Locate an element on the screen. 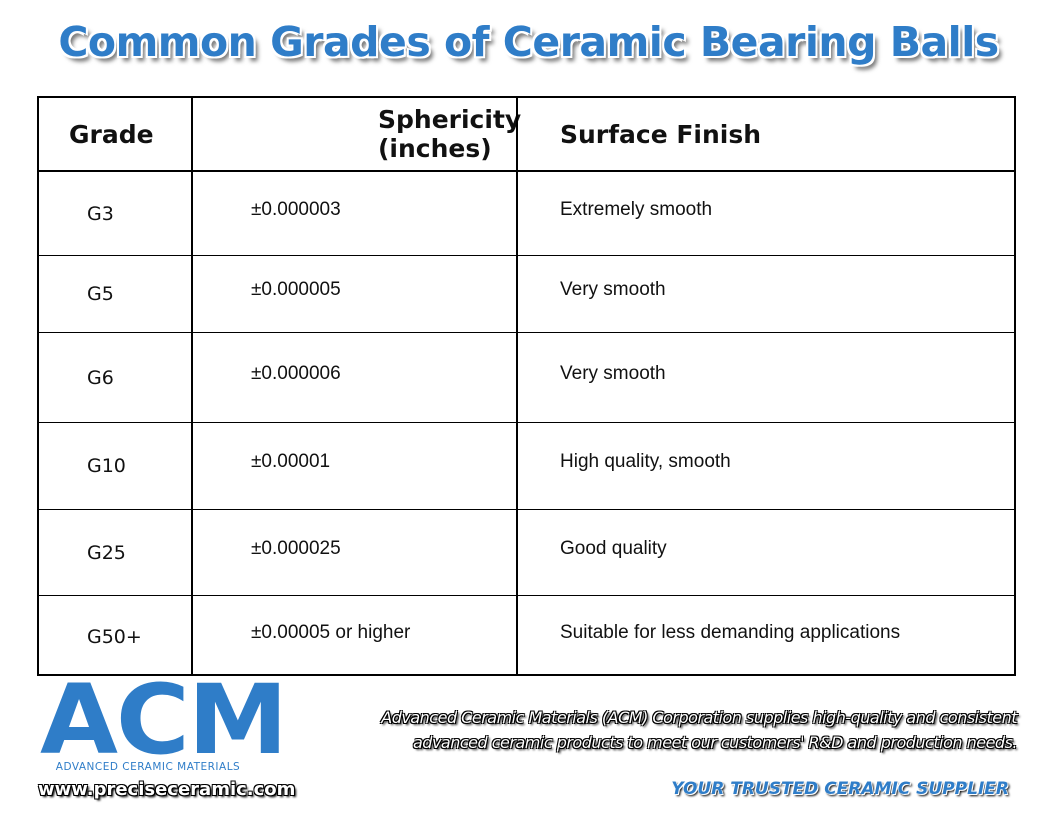  table-cell: G10 is located at coordinates (106, 466).